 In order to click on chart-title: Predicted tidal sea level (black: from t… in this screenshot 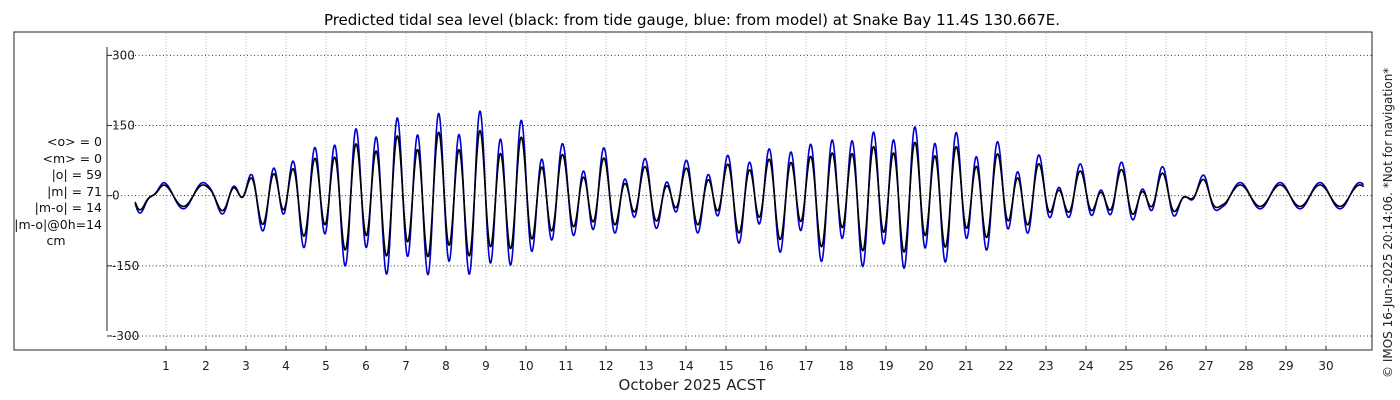, I will do `click(692, 20)`.